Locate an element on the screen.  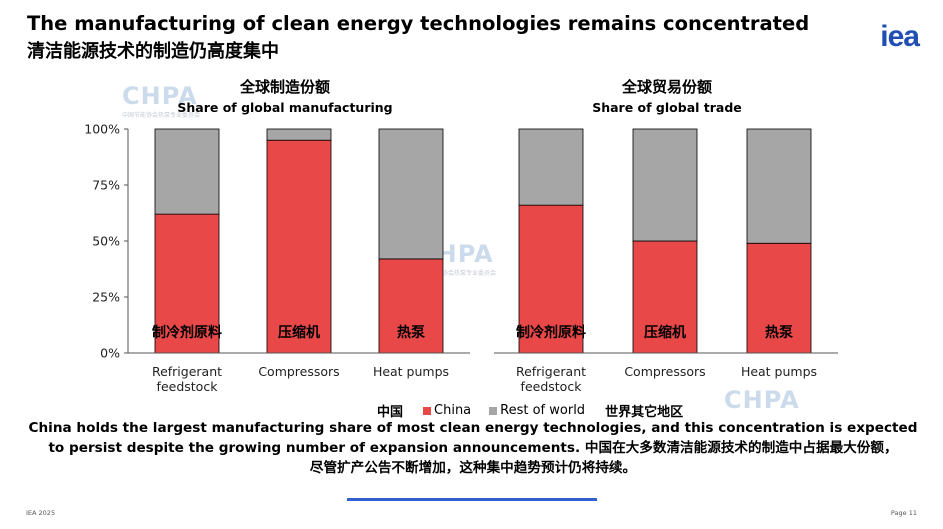
page-number: Page 11 is located at coordinates (903, 513).